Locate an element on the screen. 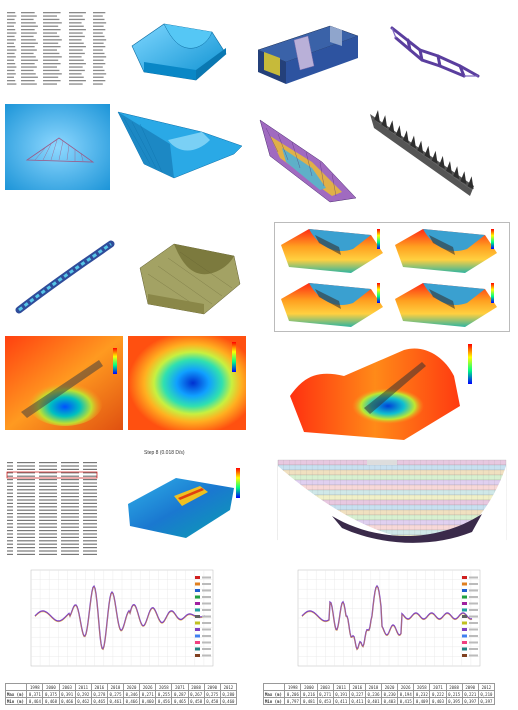 This screenshot has height=710, width=518. dam-block-model-image is located at coordinates (307, 50).